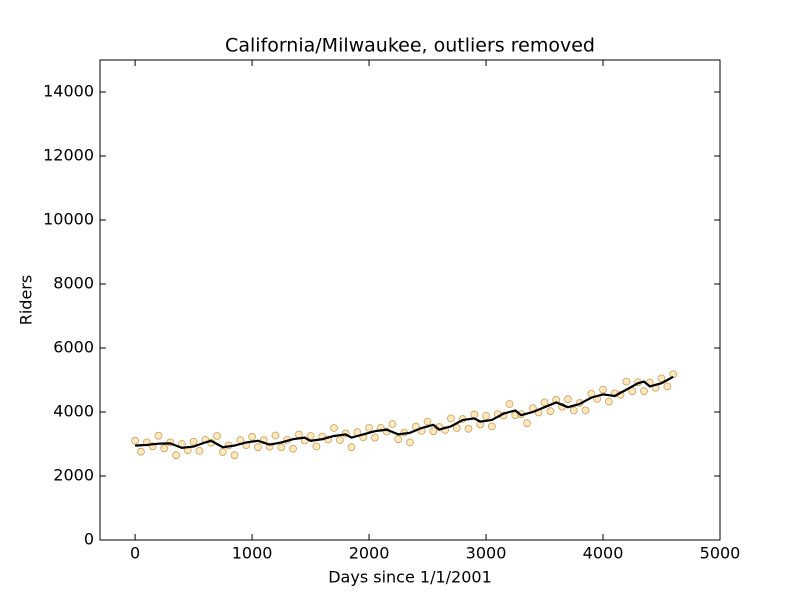  I want to click on x-tick-label: 0, so click(135, 553).